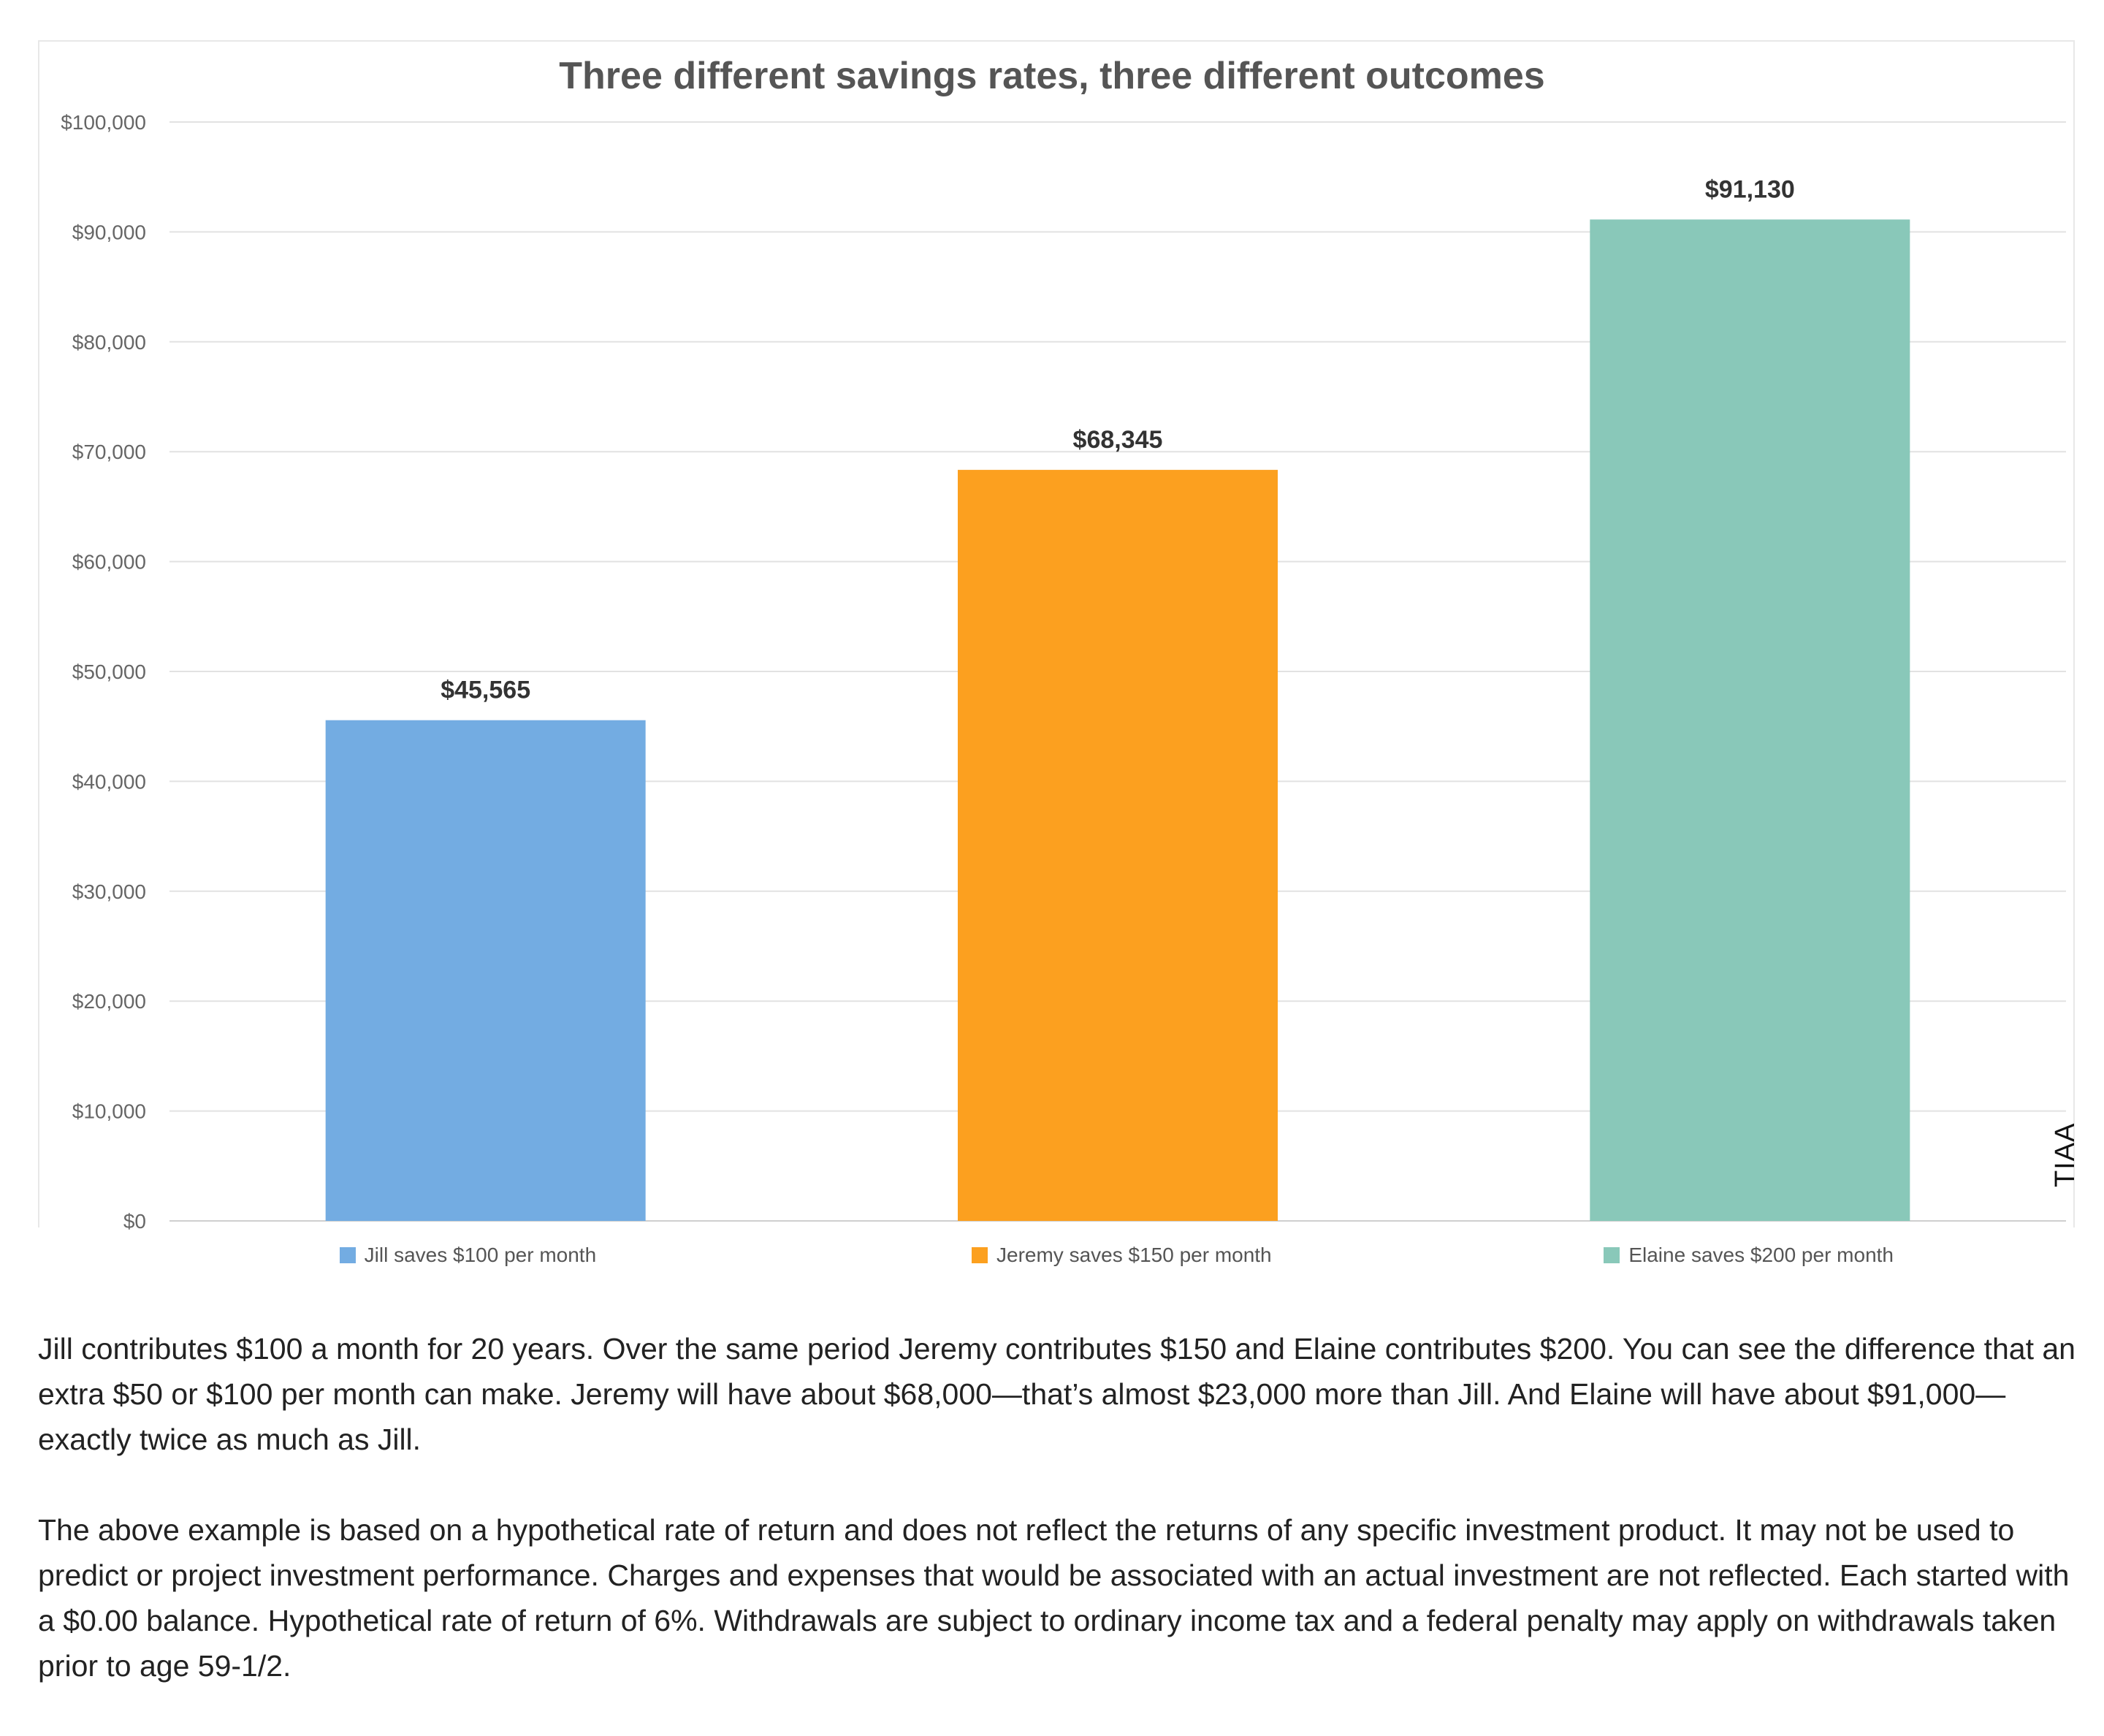  I want to click on legend-item: Jill saves $100 per month, so click(468, 1255).